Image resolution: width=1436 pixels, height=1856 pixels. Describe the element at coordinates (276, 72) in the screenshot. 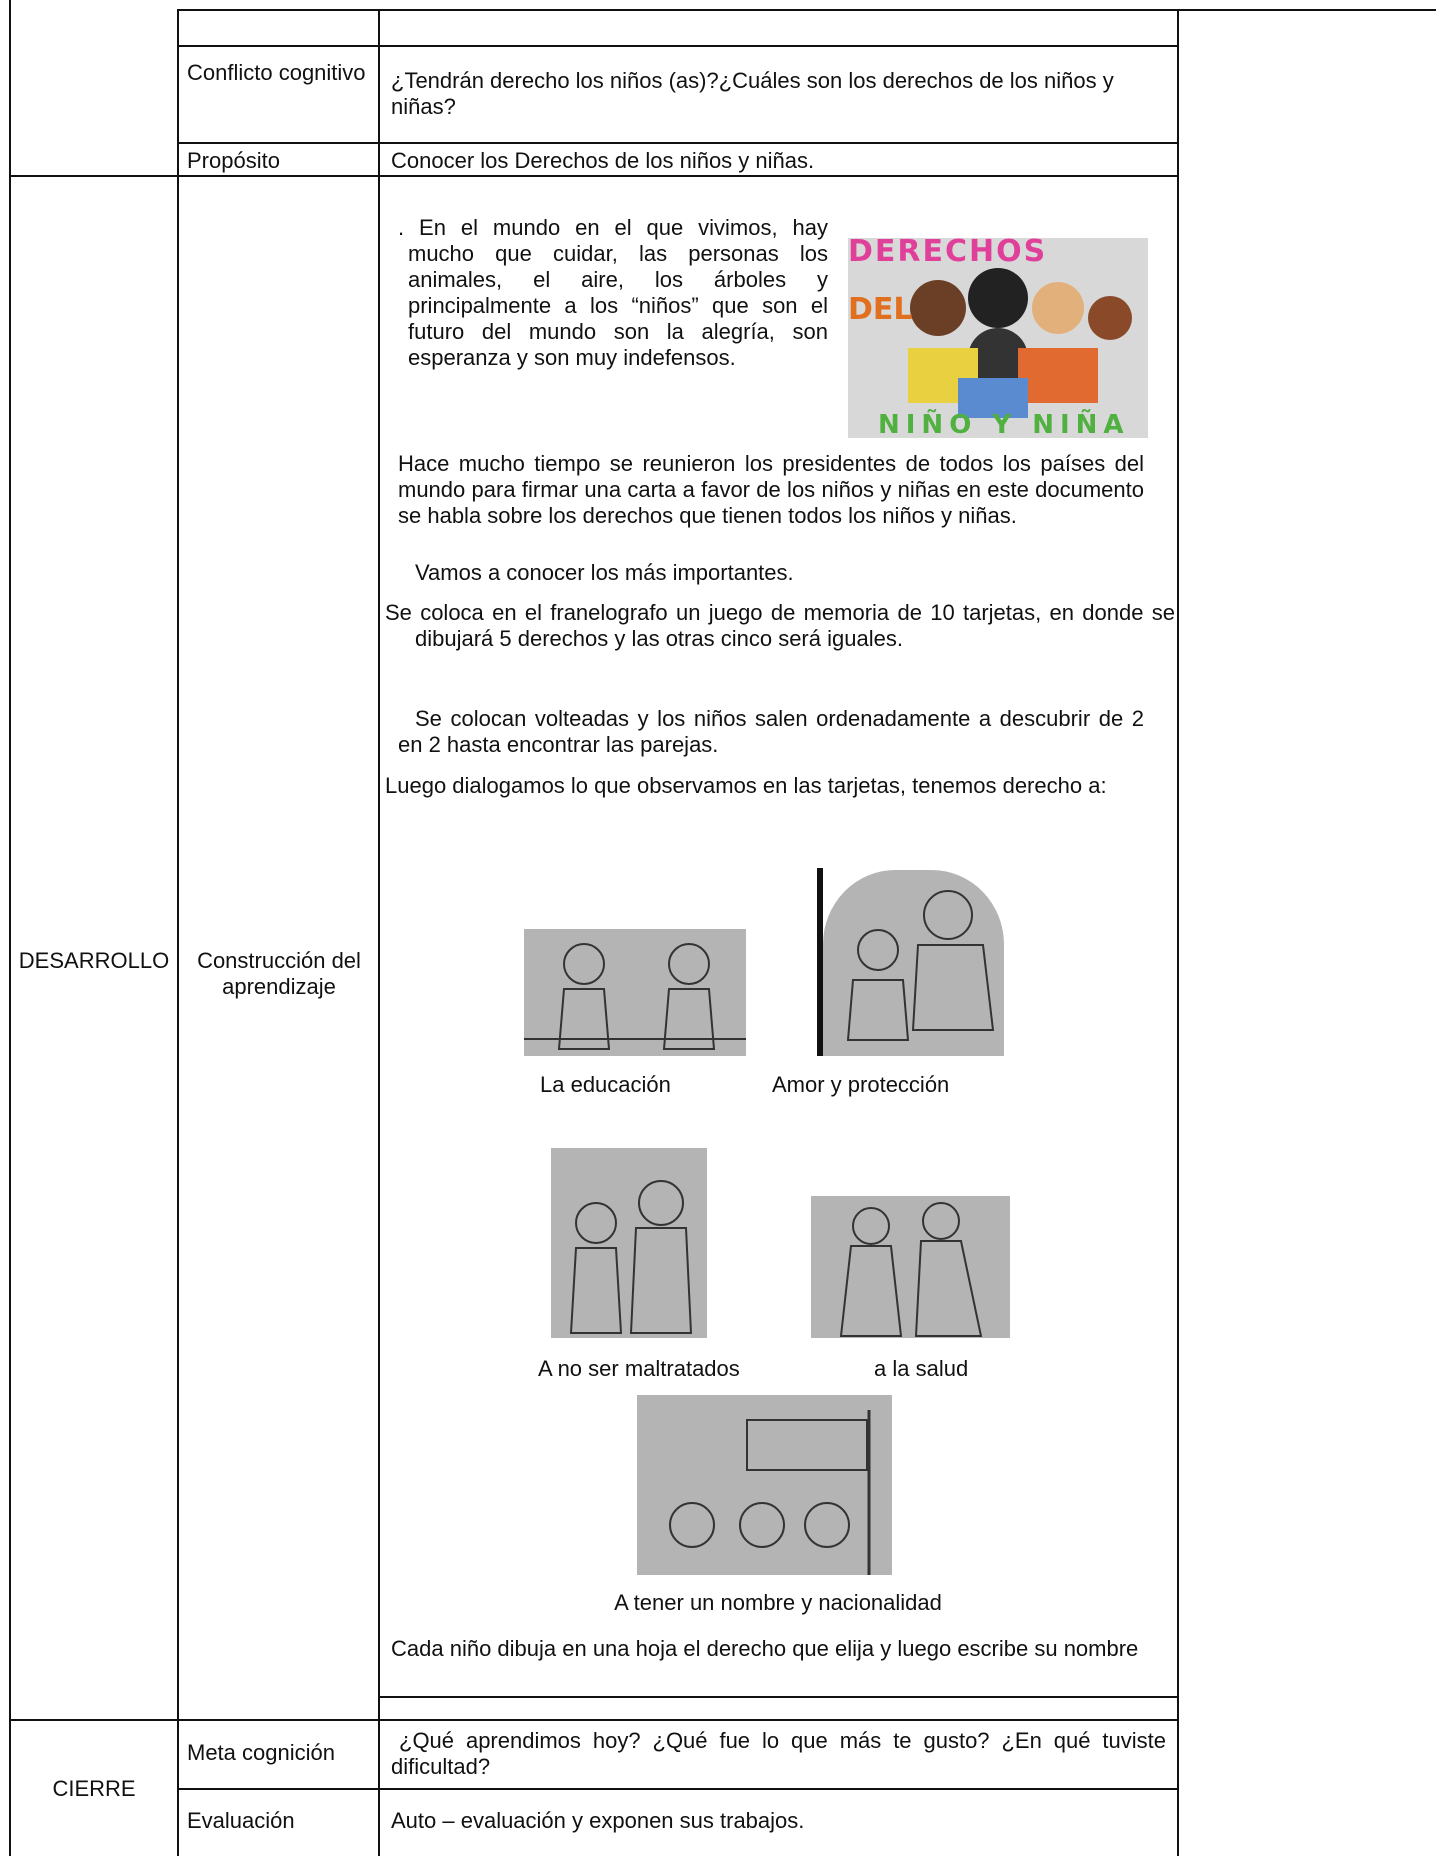

I see `row-label: Conflicto cognitivo` at that location.